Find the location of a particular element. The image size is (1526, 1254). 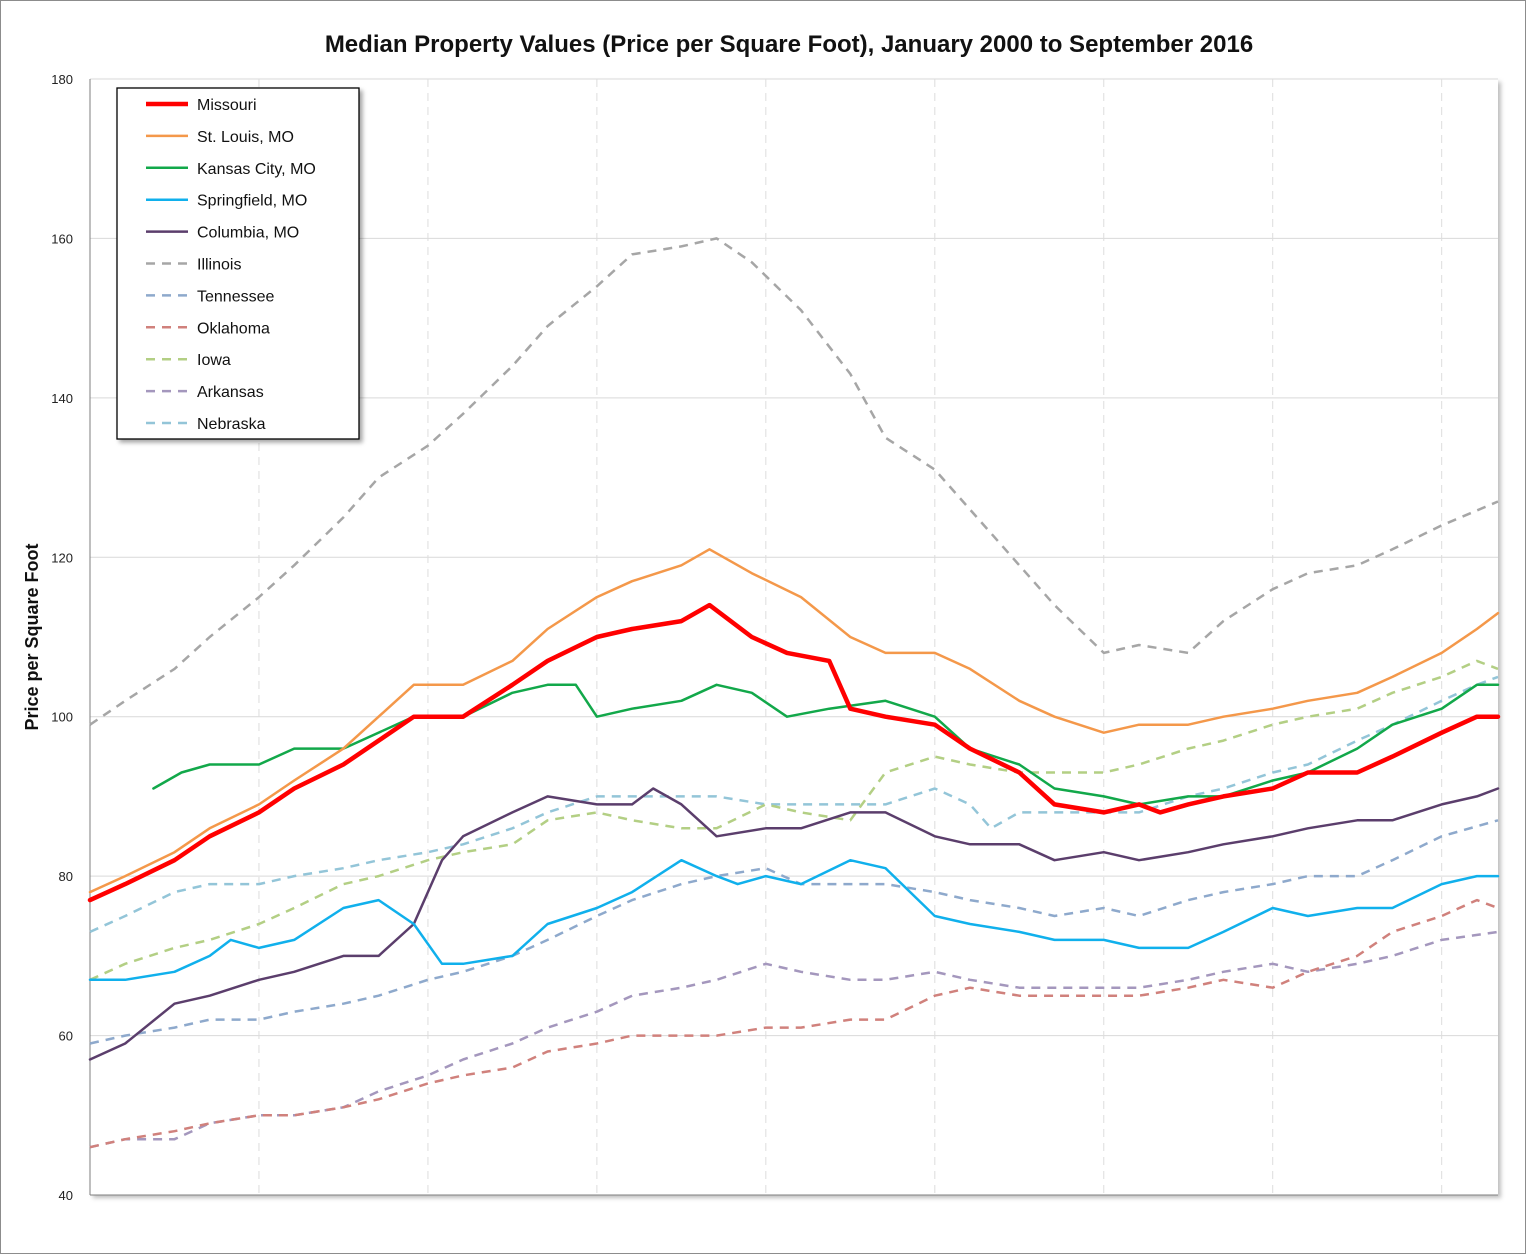

legend-label: St. Louis, MO is located at coordinates (245, 137).